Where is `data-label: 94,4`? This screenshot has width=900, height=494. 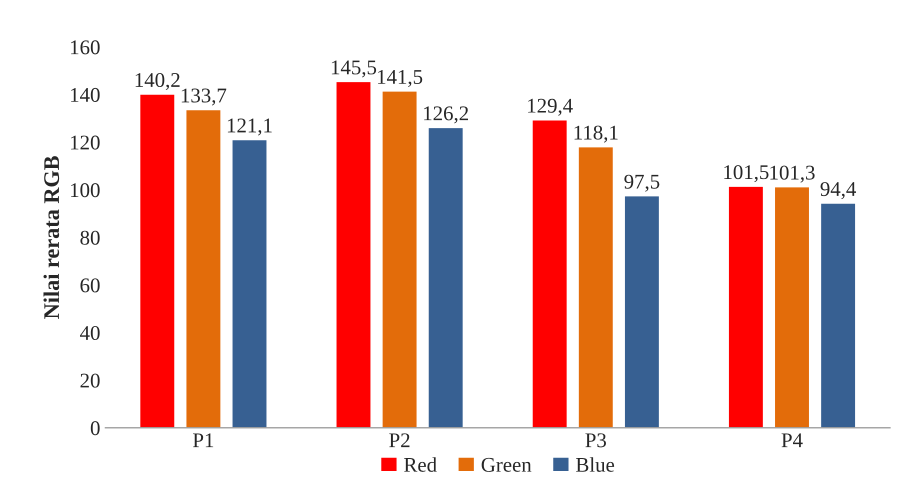 data-label: 94,4 is located at coordinates (838, 191).